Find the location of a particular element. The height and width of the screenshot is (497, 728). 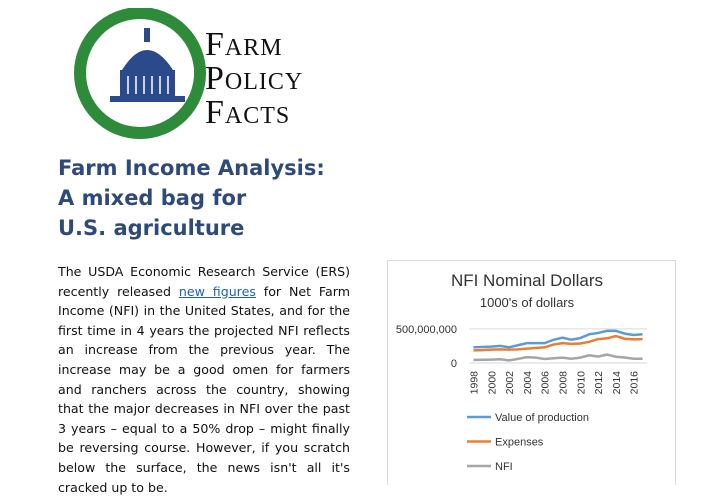

y-tick-label: 0 is located at coordinates (454, 364).